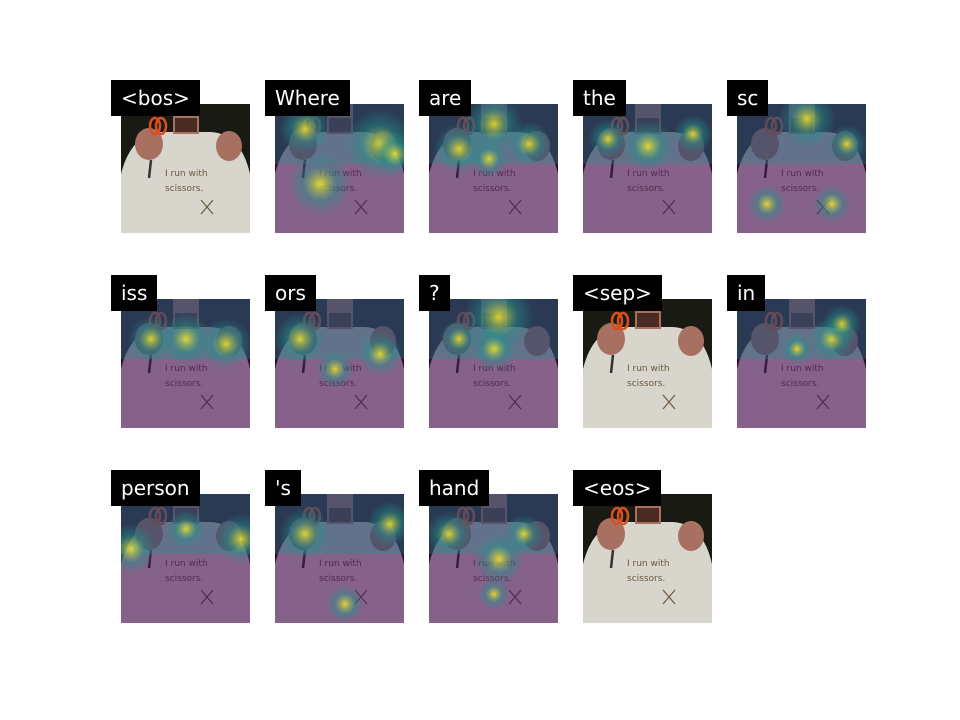  What do you see at coordinates (445, 98) in the screenshot?
I see `token-label: are` at bounding box center [445, 98].